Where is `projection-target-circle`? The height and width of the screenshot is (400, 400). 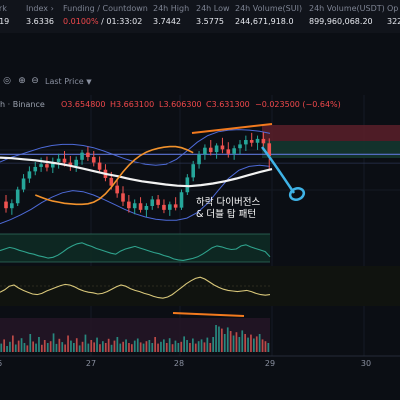 projection-target-circle is located at coordinates (297, 193).